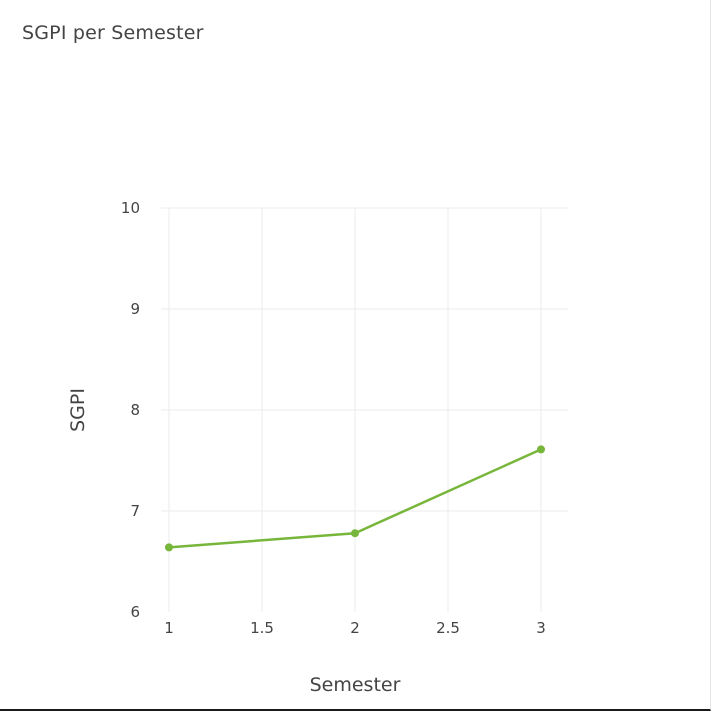  Describe the element at coordinates (169, 628) in the screenshot. I see `x-tick-label: 1` at that location.